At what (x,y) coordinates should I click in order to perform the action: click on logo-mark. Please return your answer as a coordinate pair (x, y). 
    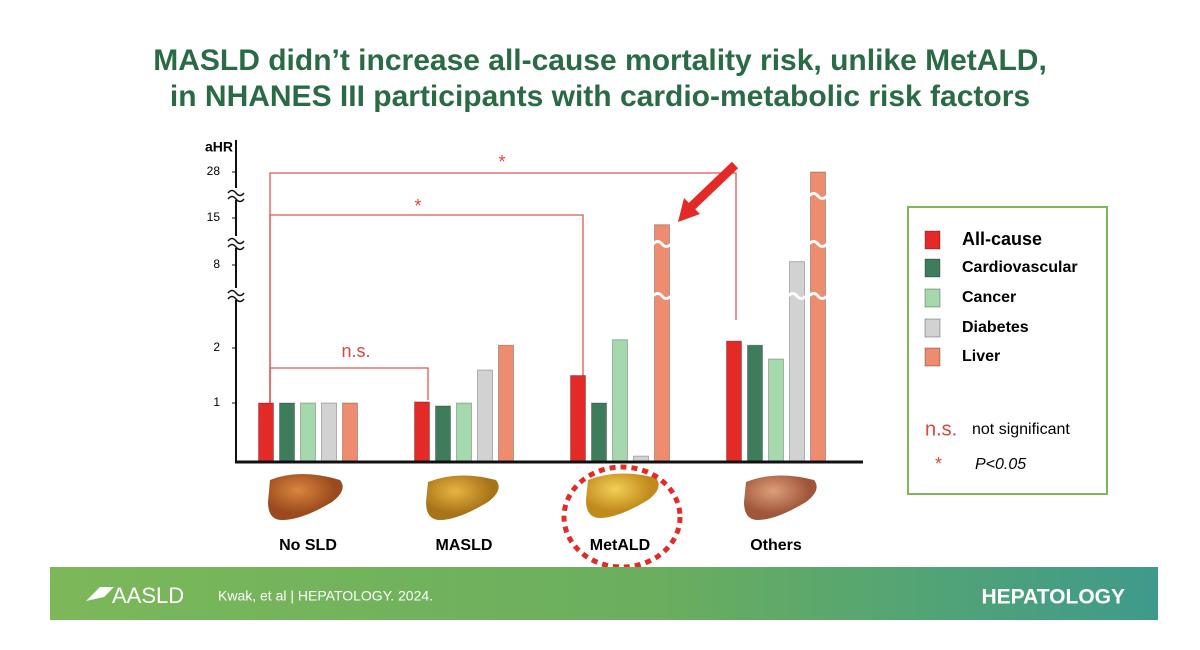
    Looking at the image, I should click on (100, 594).